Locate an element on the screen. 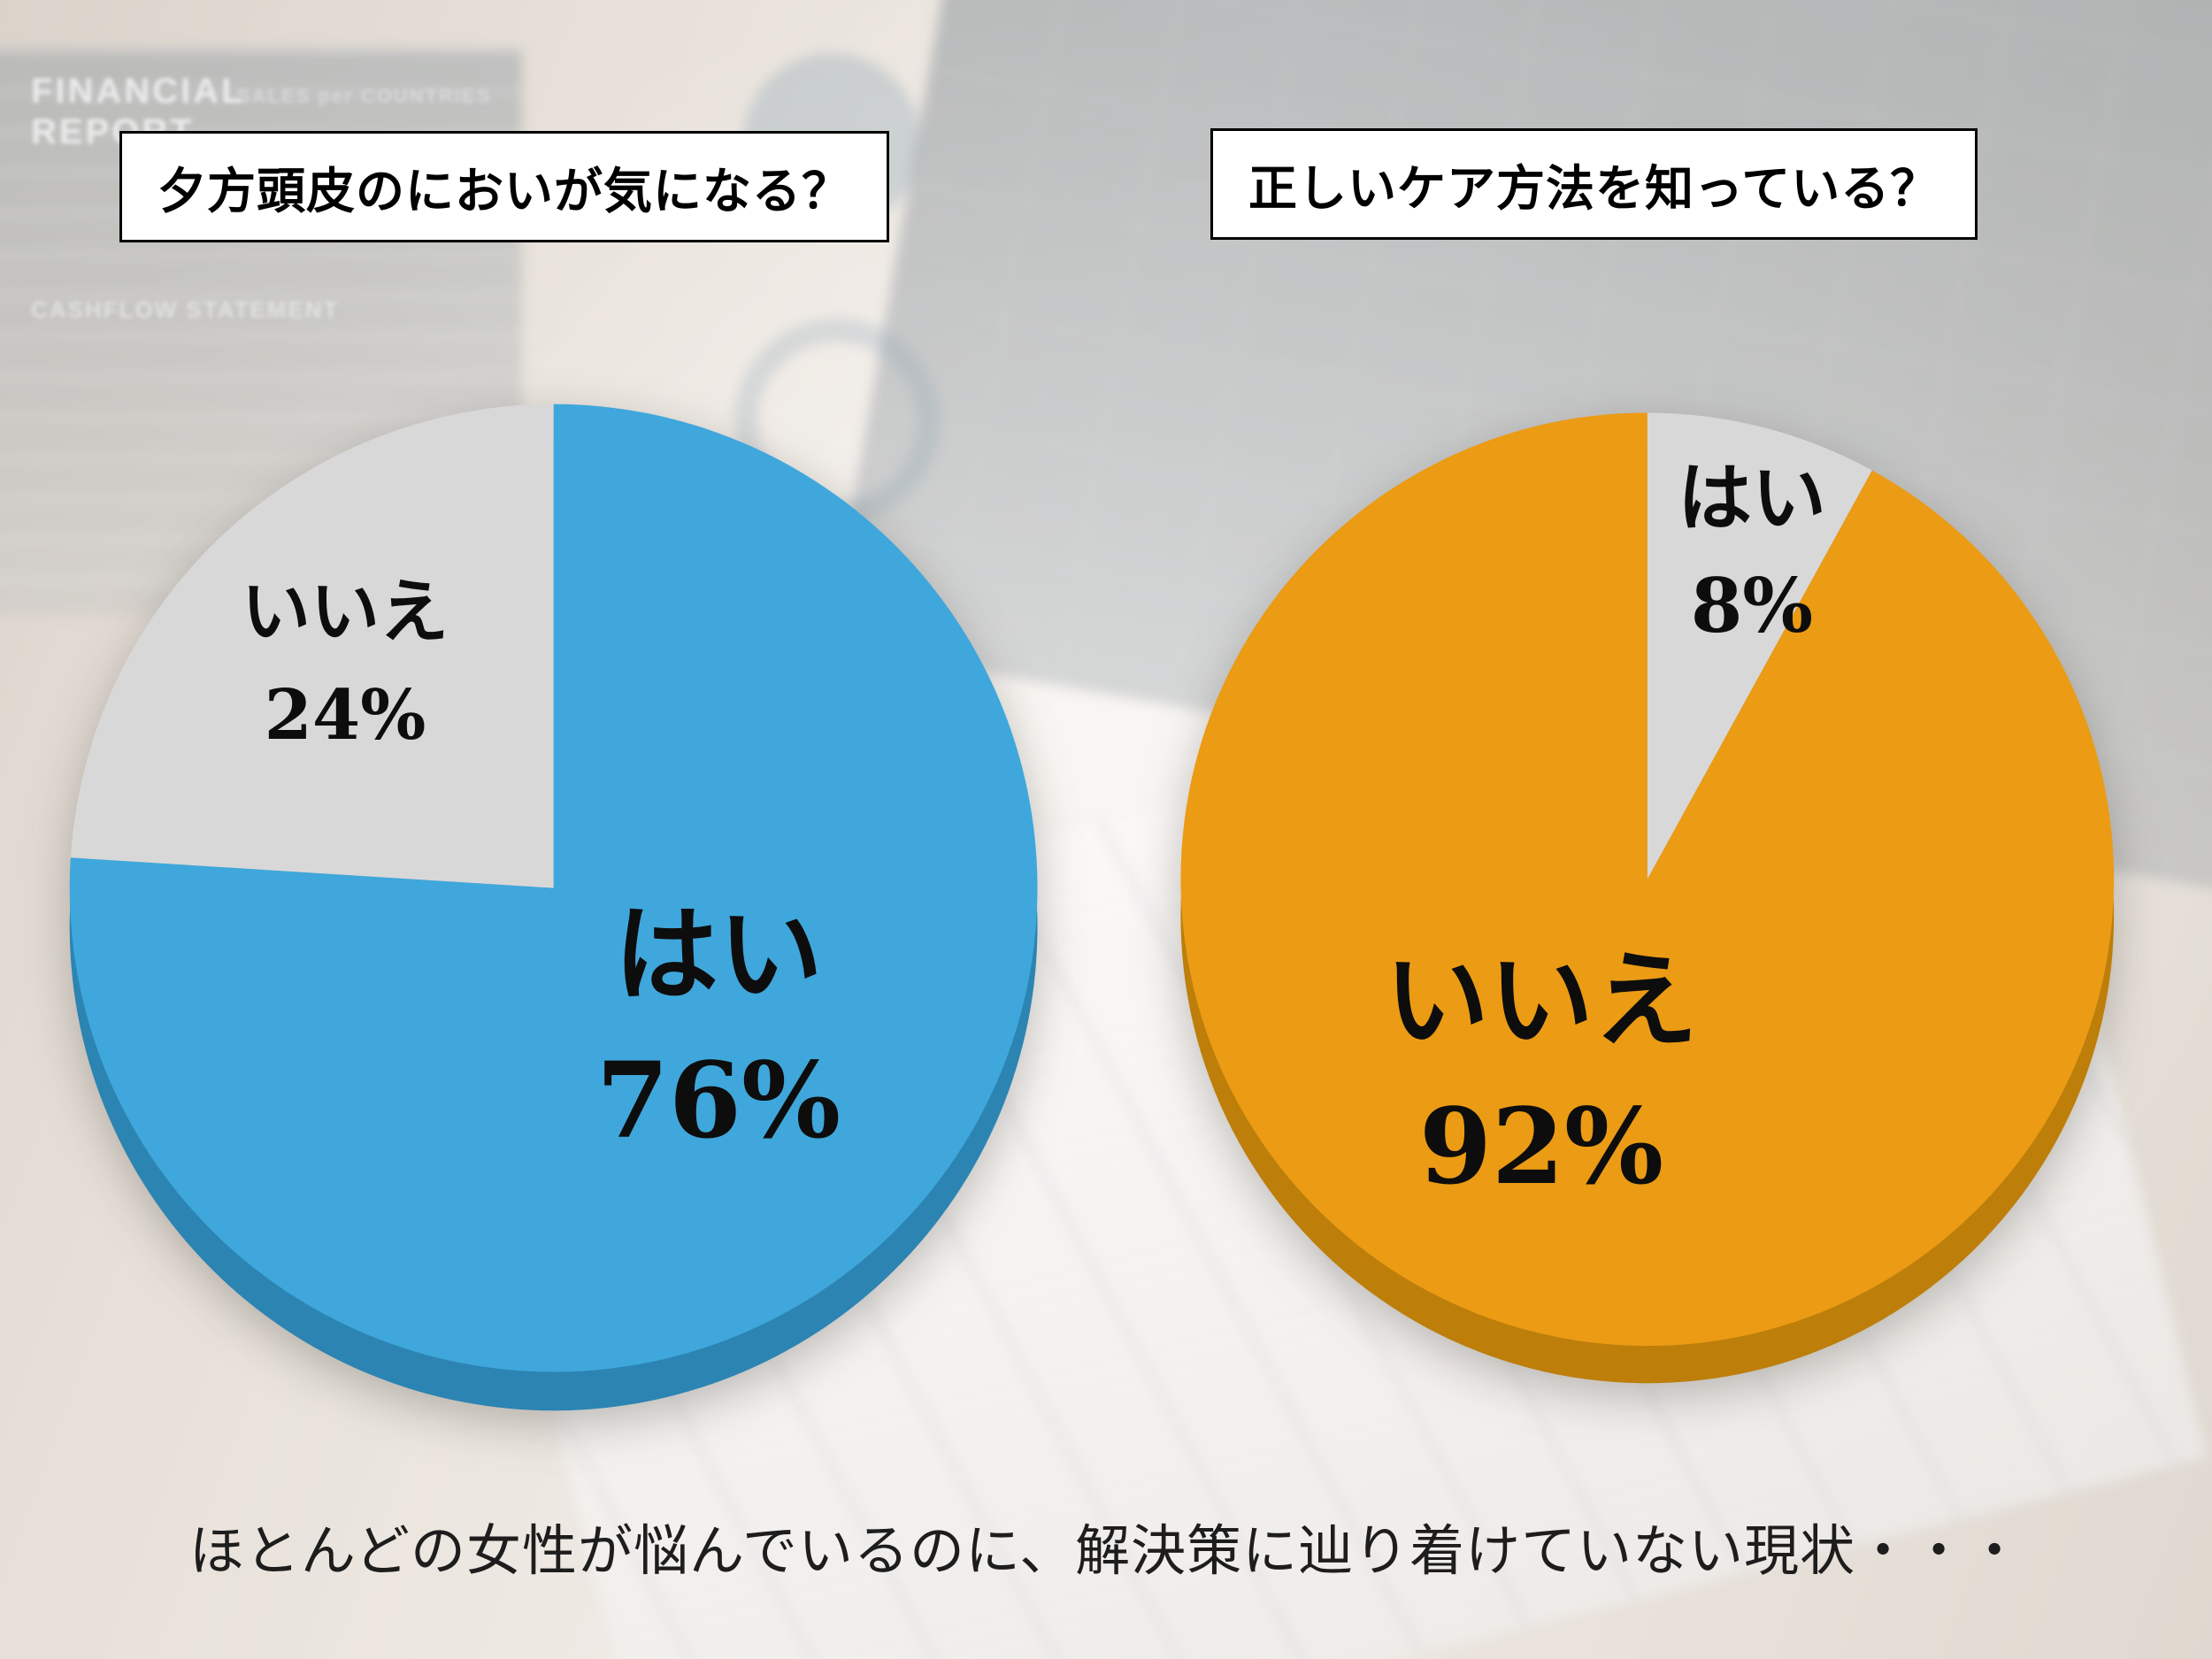 This screenshot has width=2212, height=1659. pie-right-slice-label-no: いいえ 92% is located at coordinates (1541, 1074).